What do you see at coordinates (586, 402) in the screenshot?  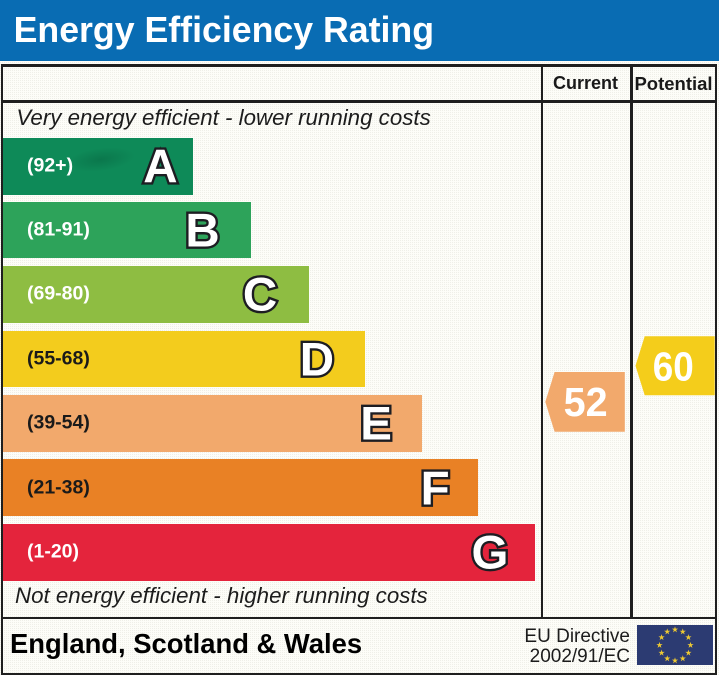 I see `svg-text: 52` at bounding box center [586, 402].